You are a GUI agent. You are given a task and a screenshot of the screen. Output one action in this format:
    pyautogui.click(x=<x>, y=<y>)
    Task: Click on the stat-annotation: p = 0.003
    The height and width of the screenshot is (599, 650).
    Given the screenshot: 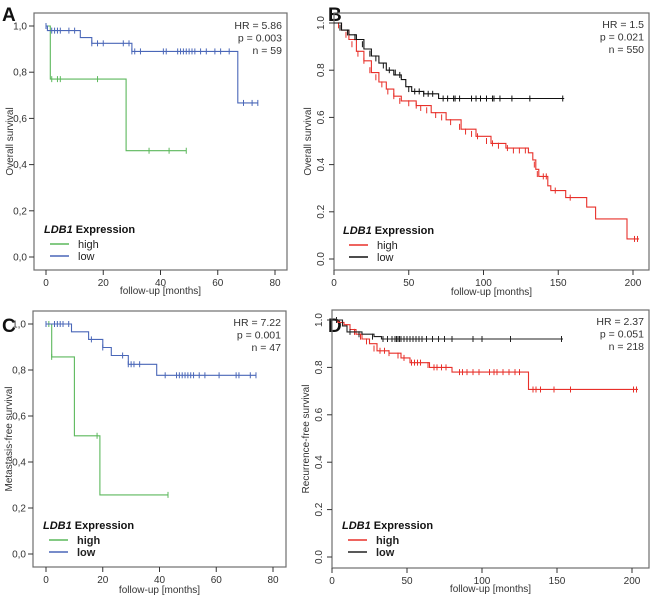 What is the action you would take?
    pyautogui.click(x=260, y=39)
    